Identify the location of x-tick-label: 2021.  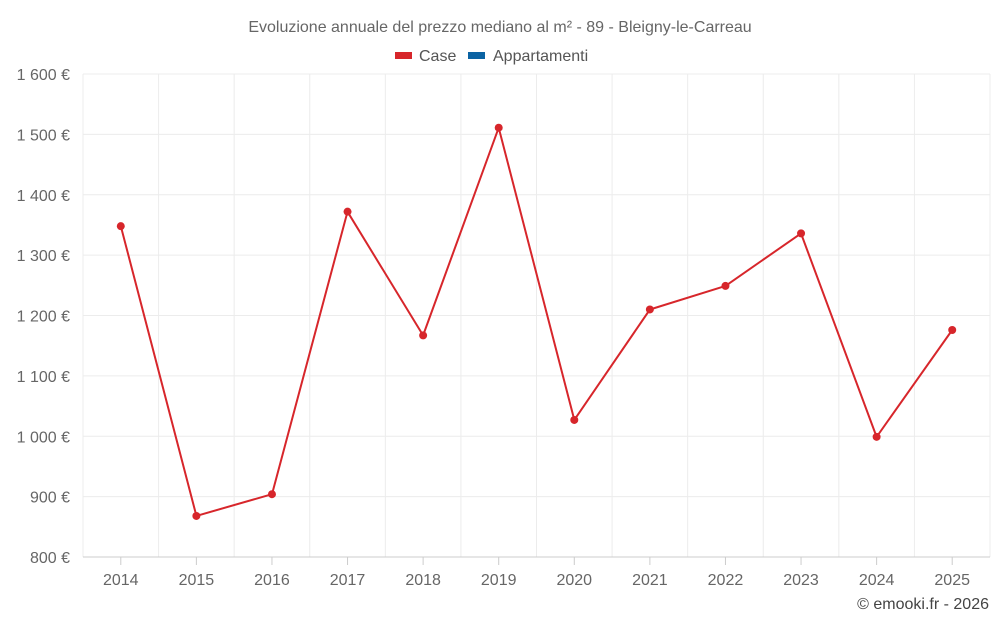
(650, 580).